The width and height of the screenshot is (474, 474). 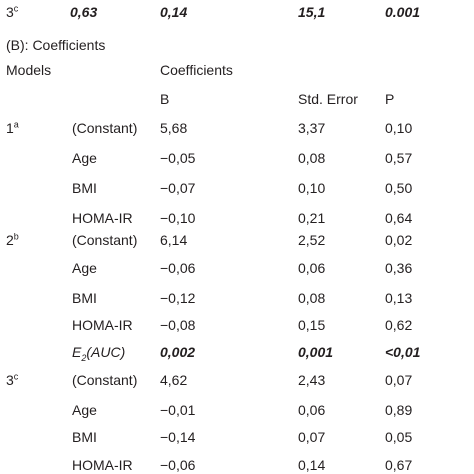 I want to click on value-b: −0,08, so click(x=177, y=325).